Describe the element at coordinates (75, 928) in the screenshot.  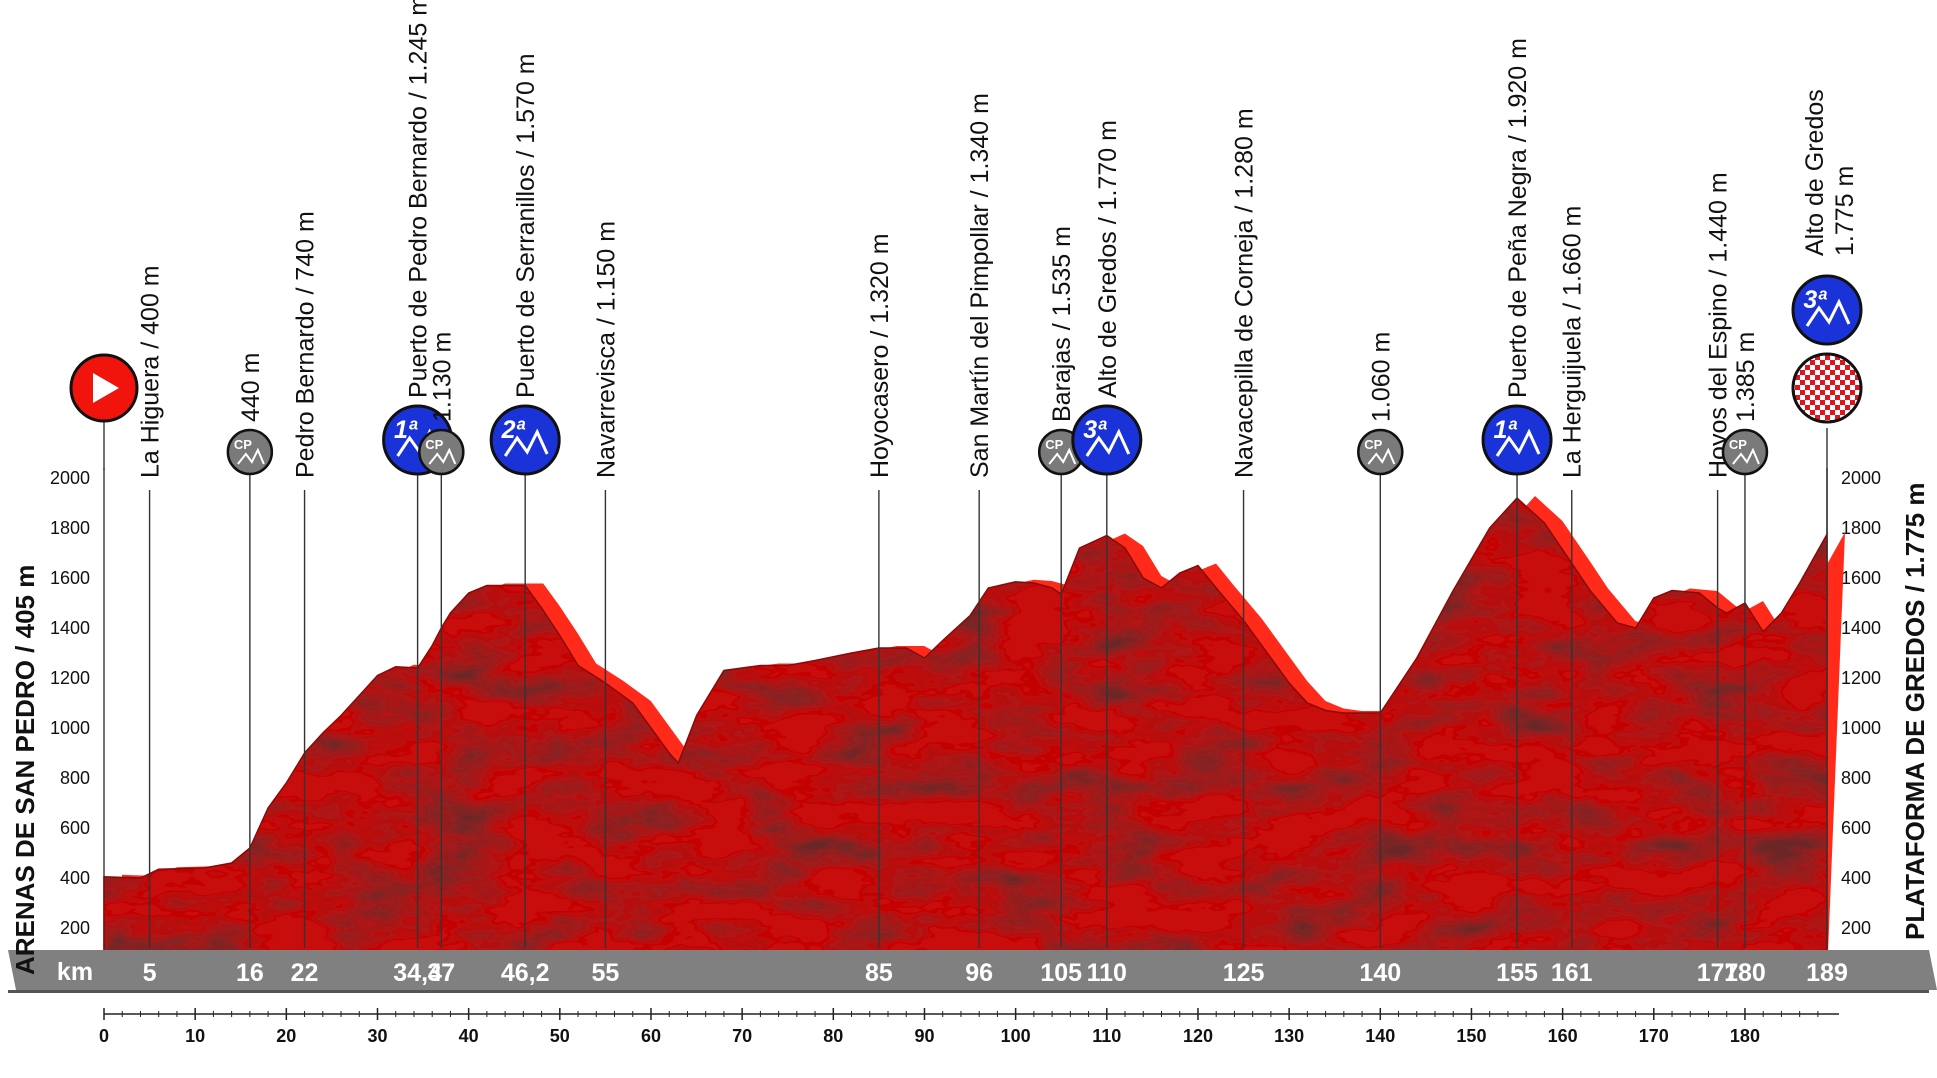
I see `y-tick-label-left: 200` at that location.